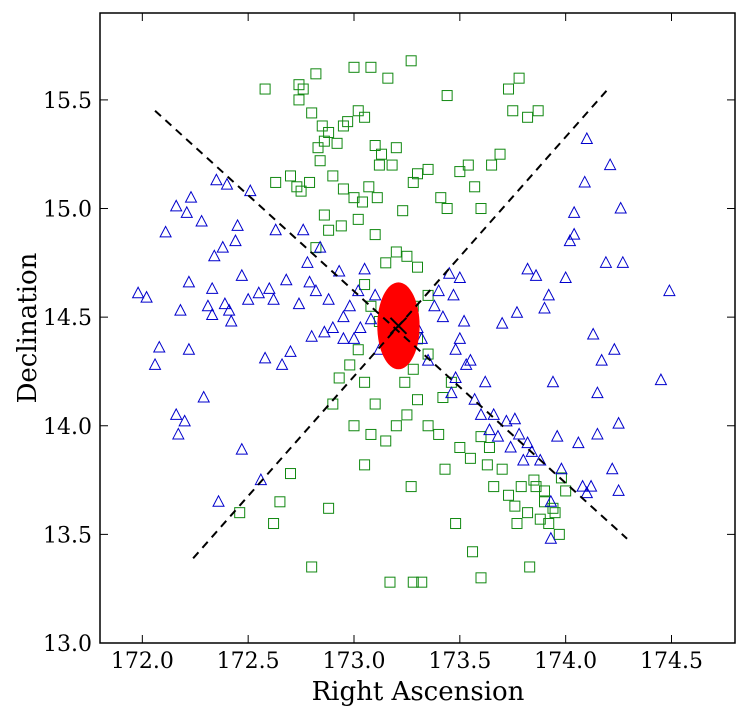  I want to click on x-tick-label: 174.5, so click(671, 661).